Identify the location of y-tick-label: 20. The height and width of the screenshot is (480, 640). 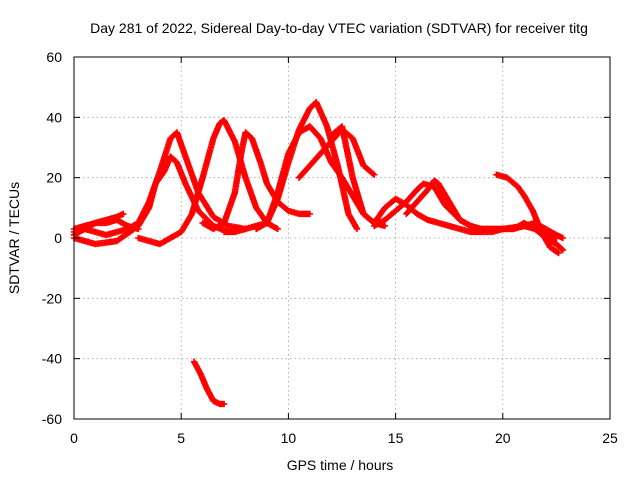
(54, 178).